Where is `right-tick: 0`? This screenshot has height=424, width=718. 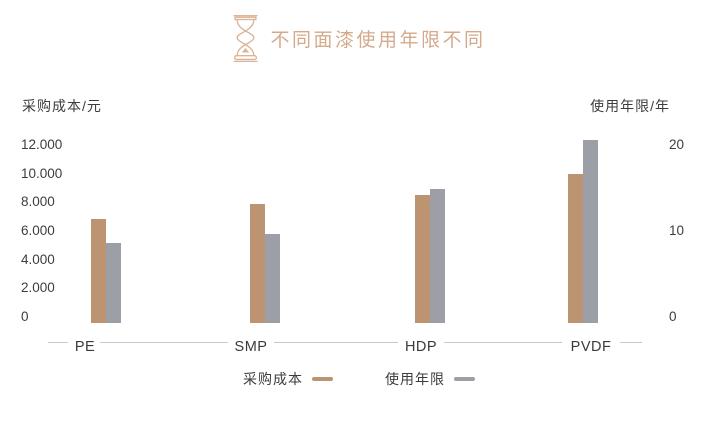 right-tick: 0 is located at coordinates (673, 316).